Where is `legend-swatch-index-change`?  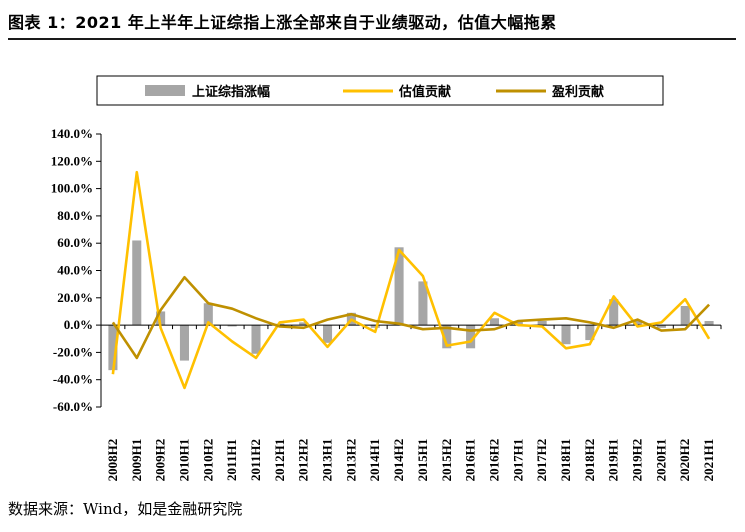 legend-swatch-index-change is located at coordinates (165, 90).